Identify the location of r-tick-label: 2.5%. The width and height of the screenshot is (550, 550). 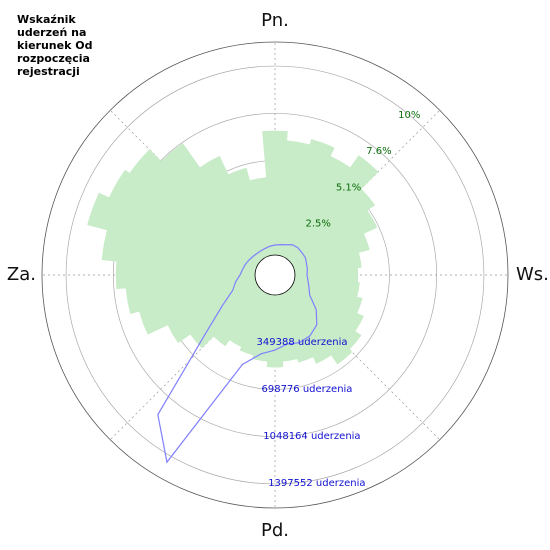
(318, 223).